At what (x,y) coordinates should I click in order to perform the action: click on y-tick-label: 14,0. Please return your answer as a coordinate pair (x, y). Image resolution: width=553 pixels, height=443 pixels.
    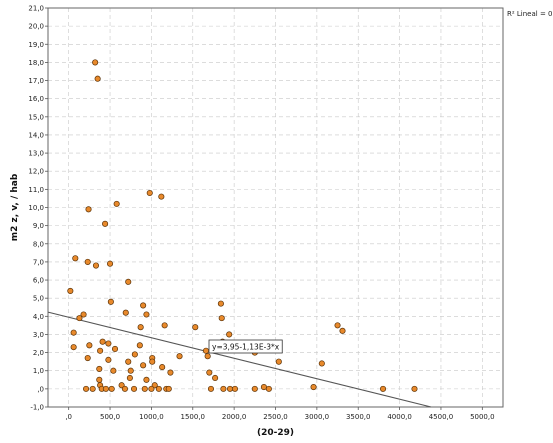
    Looking at the image, I should click on (36, 135).